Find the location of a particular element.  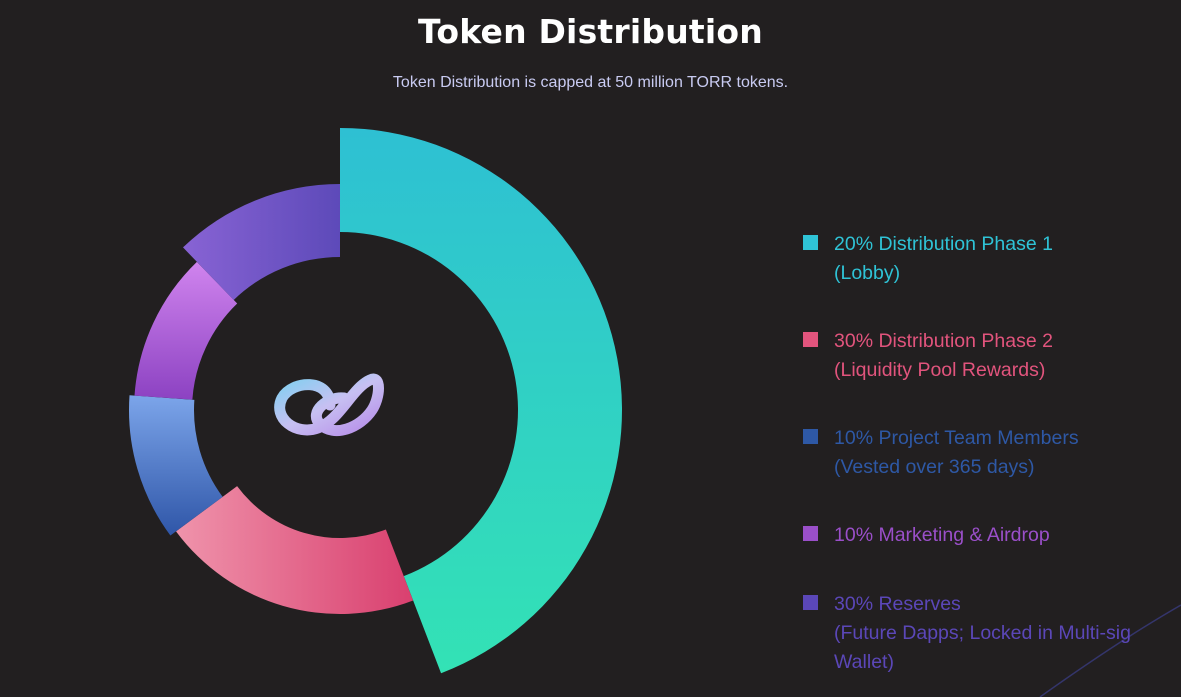

infinity-logo-icon is located at coordinates (329, 405).